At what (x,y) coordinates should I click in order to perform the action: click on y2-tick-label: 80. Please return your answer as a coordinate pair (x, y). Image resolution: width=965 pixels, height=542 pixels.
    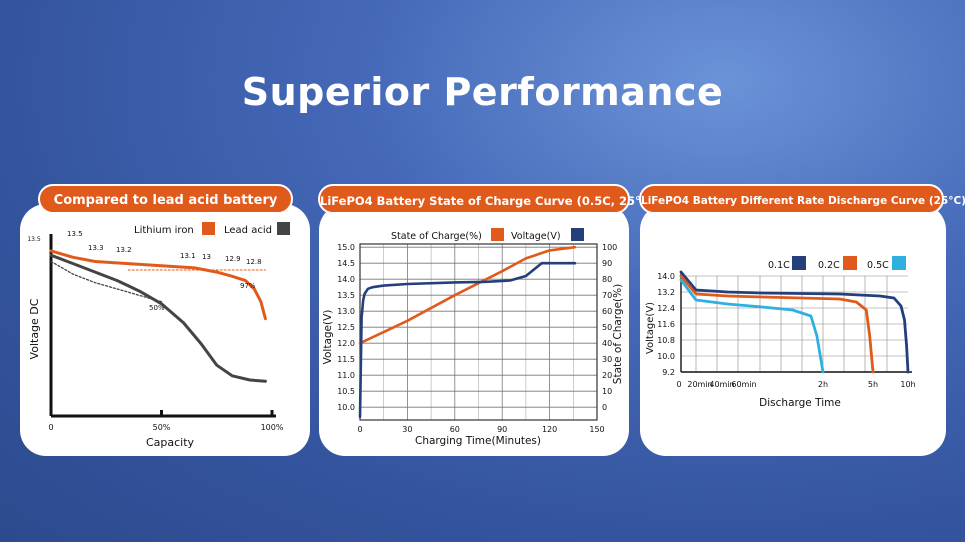
    Looking at the image, I should click on (607, 279).